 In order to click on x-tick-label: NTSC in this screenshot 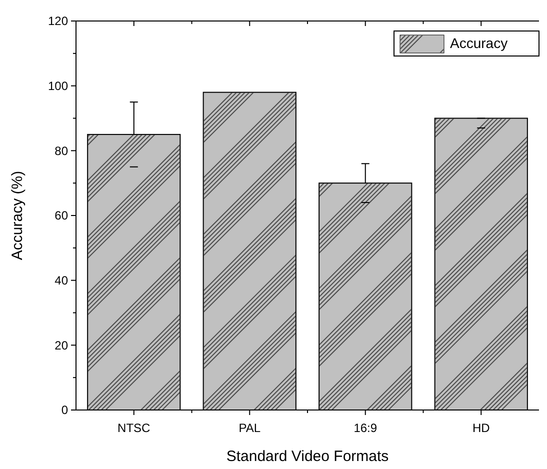, I will do `click(134, 428)`.